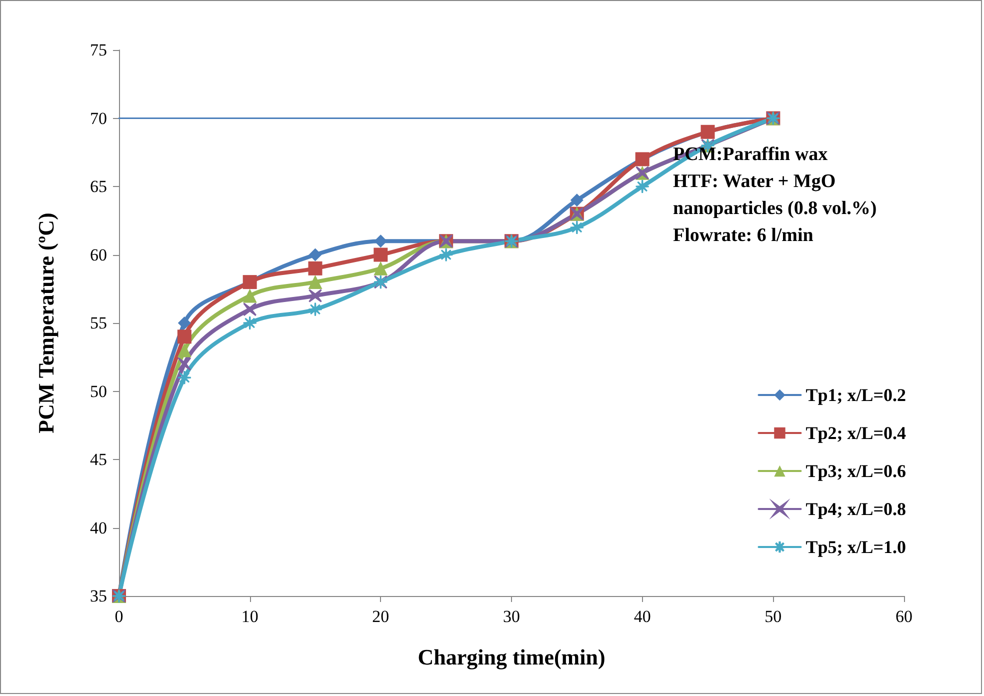  What do you see at coordinates (856, 433) in the screenshot?
I see `legend-label: Tp2; x/L=0.4` at bounding box center [856, 433].